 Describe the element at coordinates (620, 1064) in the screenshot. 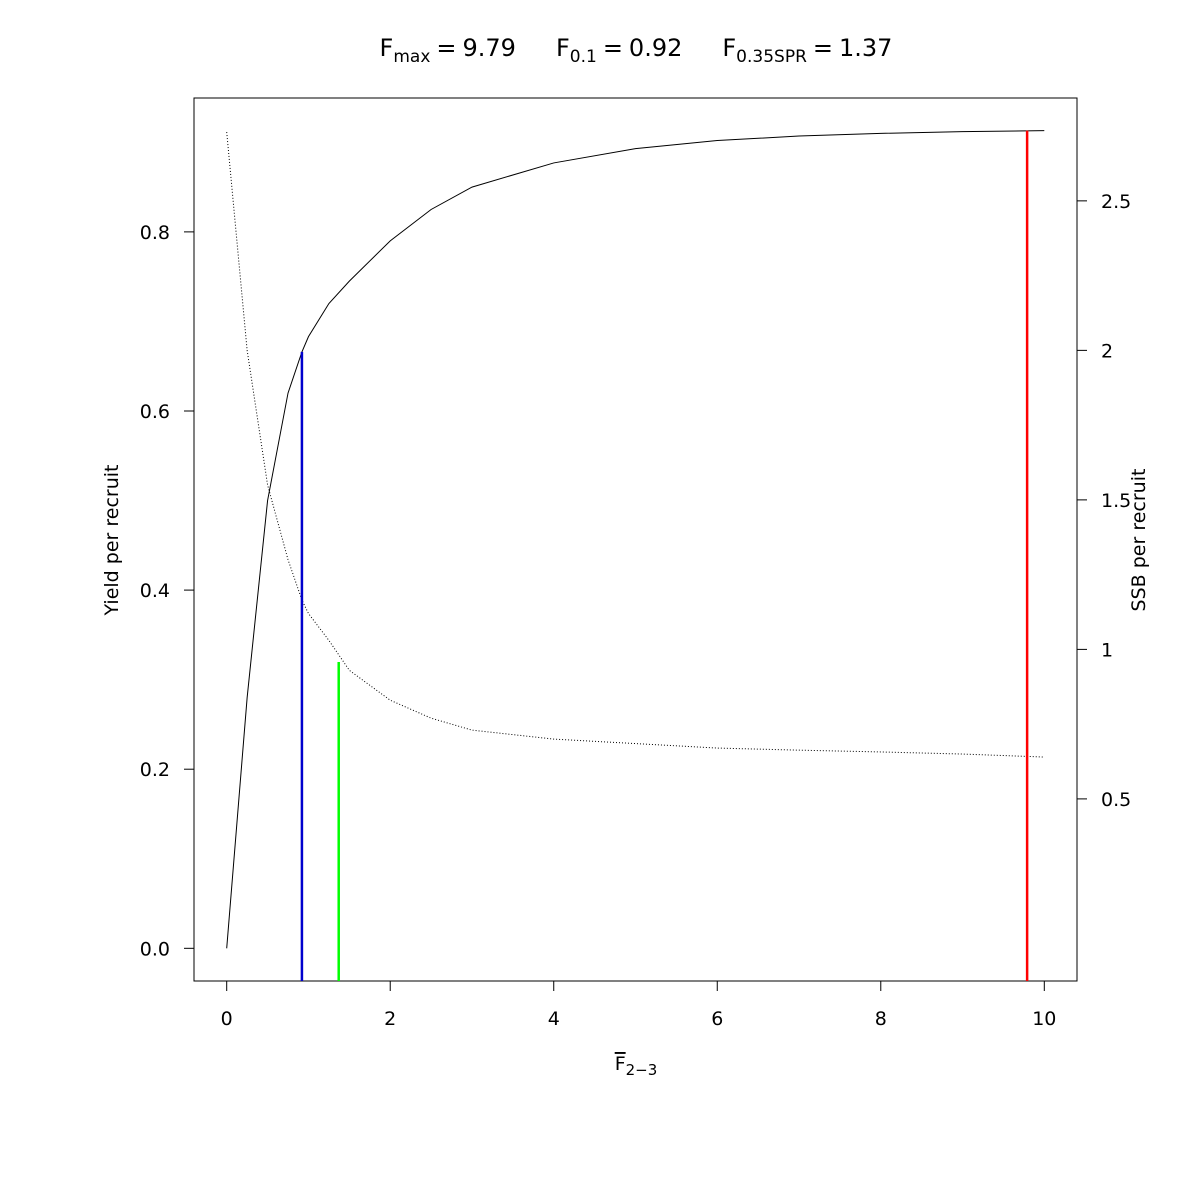

I see `x-label-symbol: F` at that location.